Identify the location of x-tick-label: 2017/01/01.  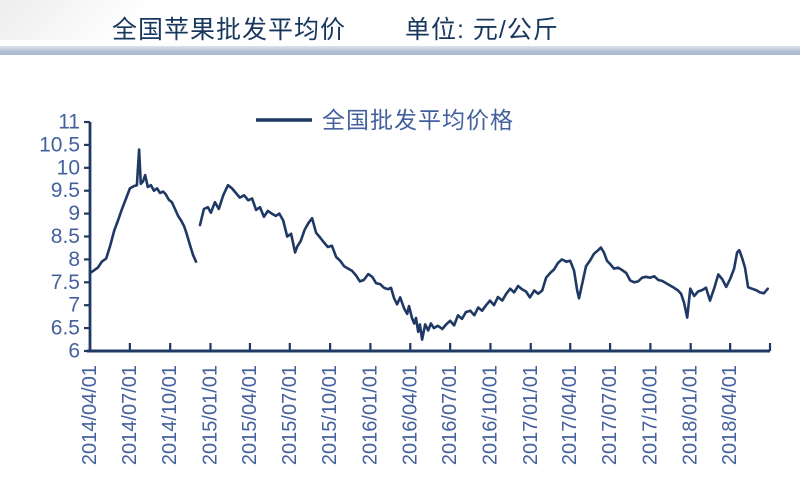
(531, 415).